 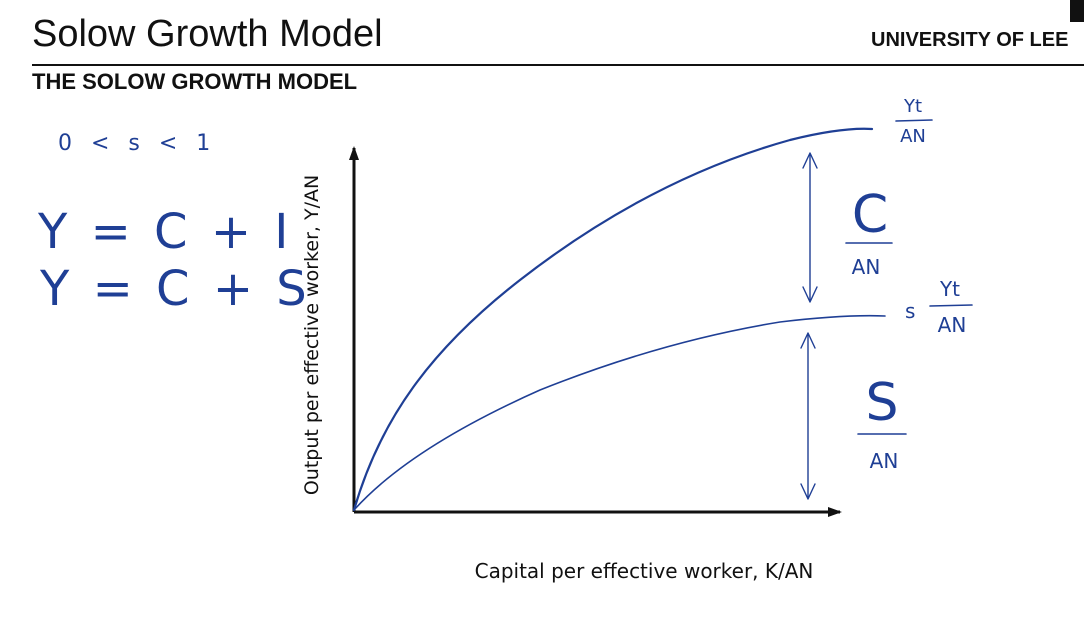 I want to click on equation-income-investment: Y = C + I, so click(x=164, y=232).